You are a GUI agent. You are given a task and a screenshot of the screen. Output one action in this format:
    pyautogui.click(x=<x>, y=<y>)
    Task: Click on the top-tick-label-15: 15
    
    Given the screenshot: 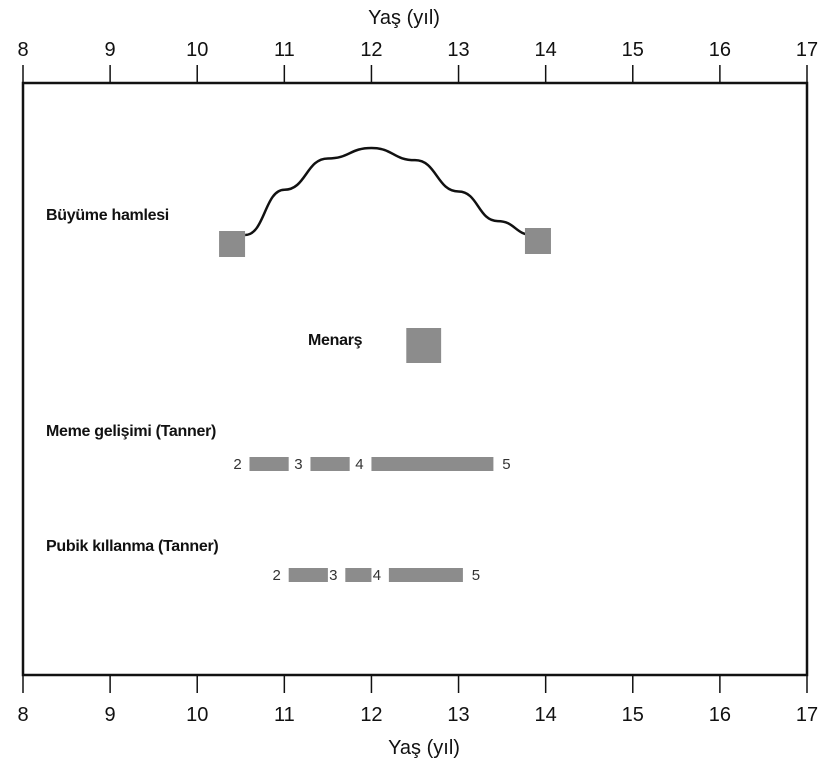 What is the action you would take?
    pyautogui.click(x=633, y=50)
    